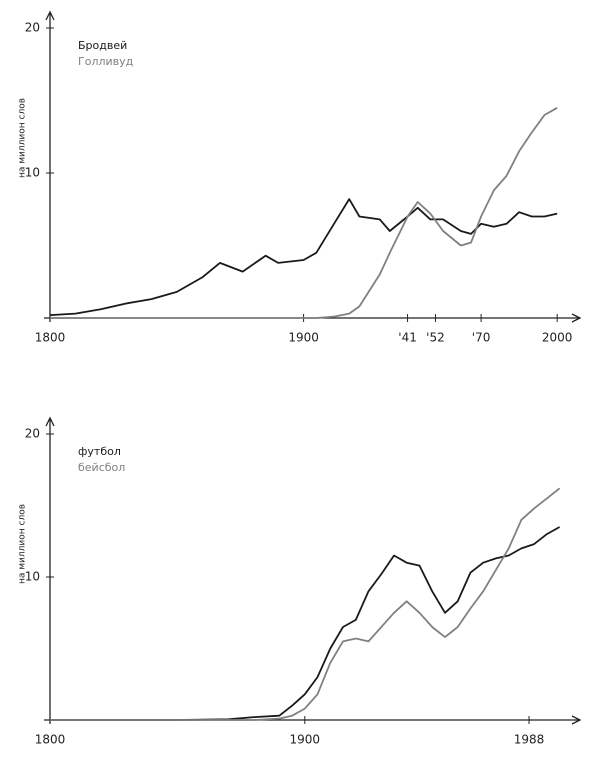 Image resolution: width=600 pixels, height=768 pixels. I want to click on legend-label: Бродвей, so click(102, 45).